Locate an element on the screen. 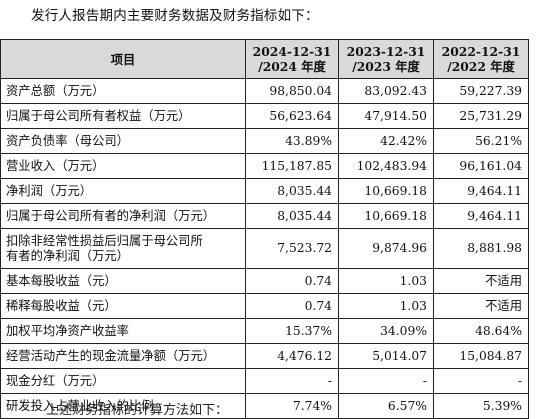 This screenshot has width=550, height=419. row-label: 资产负债率（母公司） is located at coordinates (123, 141).